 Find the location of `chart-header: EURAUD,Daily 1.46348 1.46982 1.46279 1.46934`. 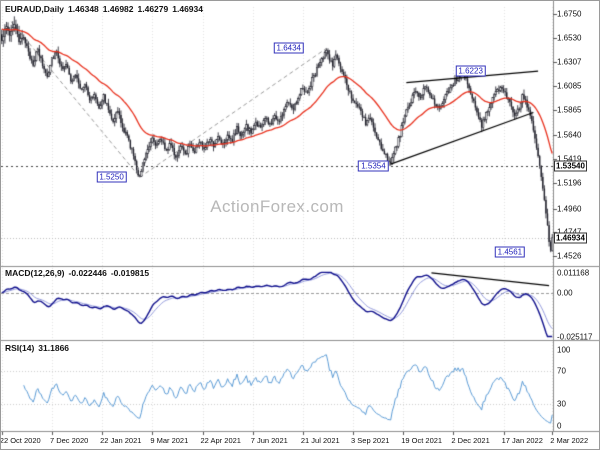

chart-header: EURAUD,Daily 1.46348 1.46982 1.46279 1.46934 is located at coordinates (106, 9).